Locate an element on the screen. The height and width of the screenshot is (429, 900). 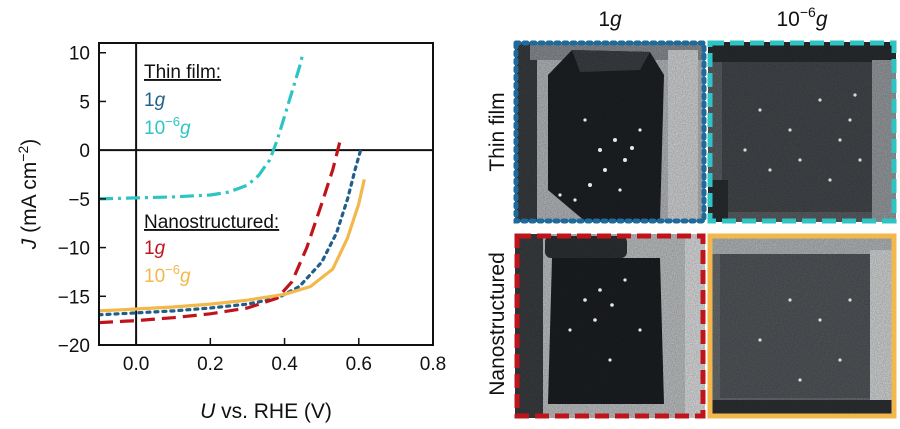
legend-heading-thin-film: Thin film: is located at coordinates (182, 72).